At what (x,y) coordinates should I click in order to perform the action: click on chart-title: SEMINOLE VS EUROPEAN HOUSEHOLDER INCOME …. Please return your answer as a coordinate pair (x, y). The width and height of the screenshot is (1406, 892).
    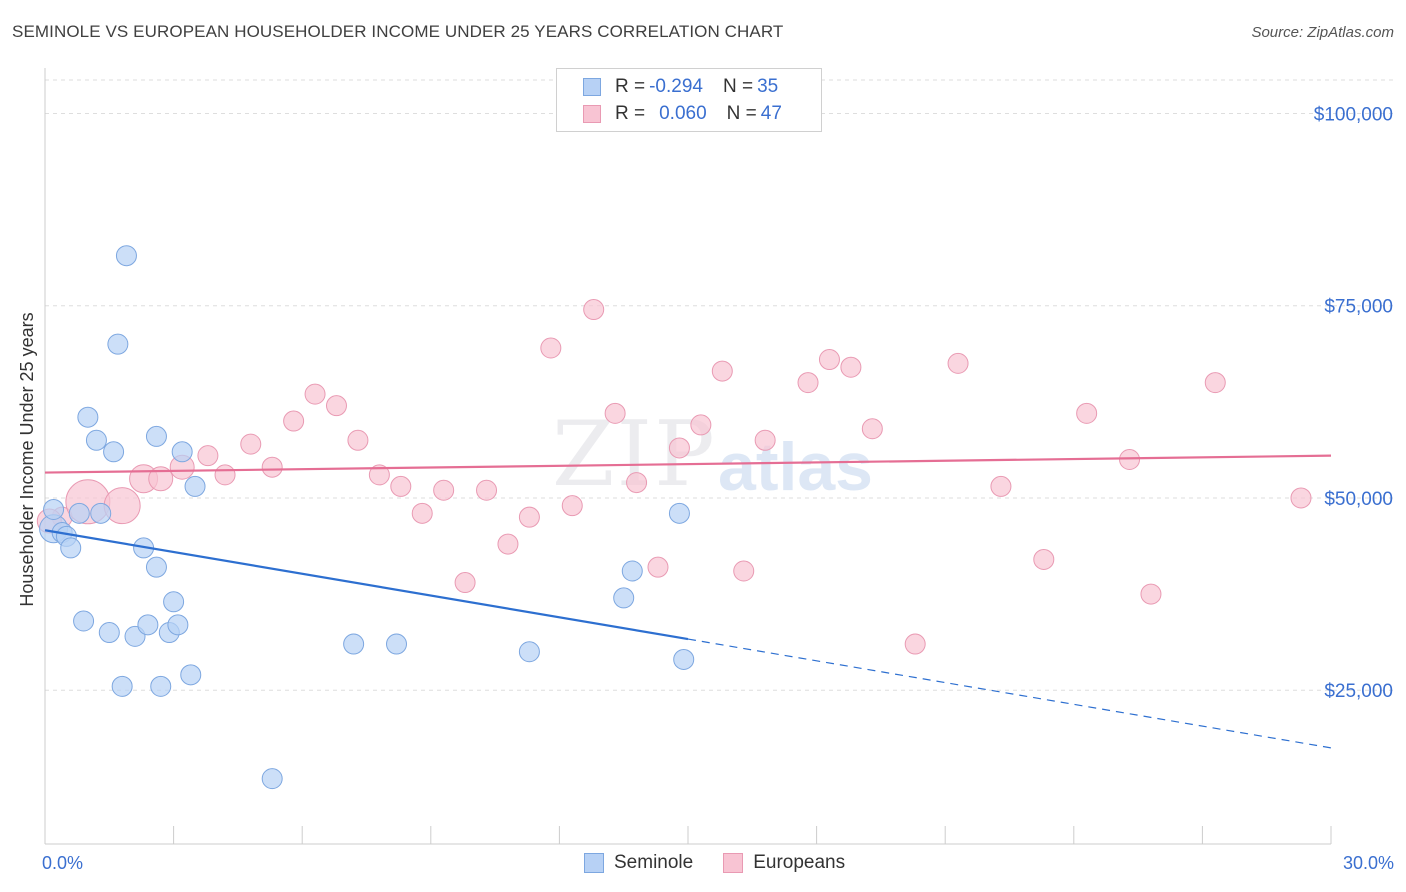
    Looking at the image, I should click on (398, 31).